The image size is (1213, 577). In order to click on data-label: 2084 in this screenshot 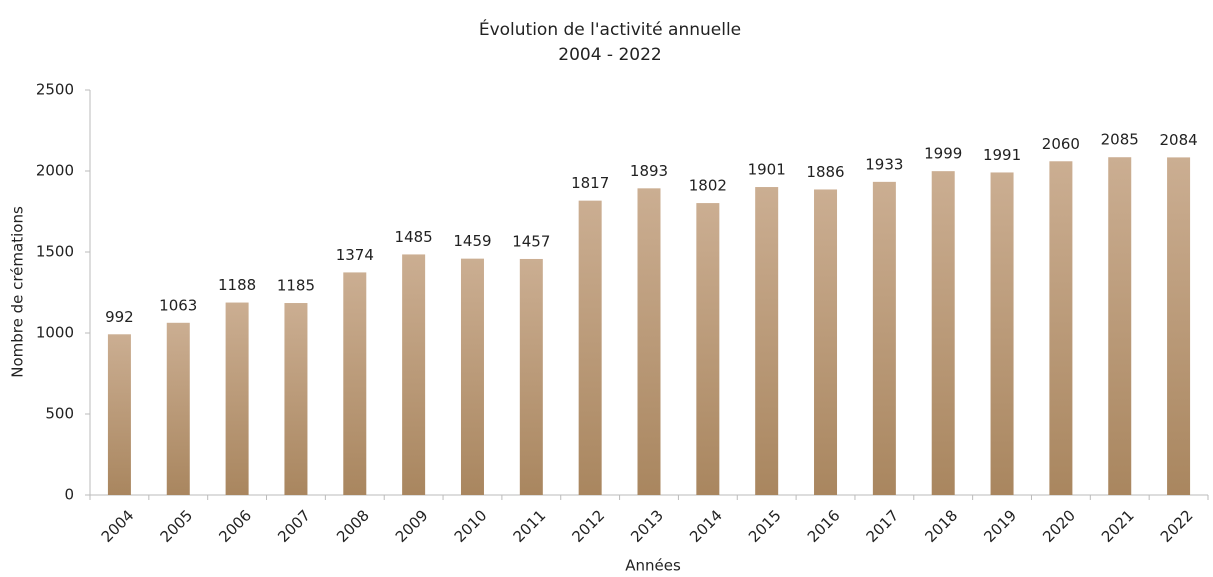, I will do `click(1178, 140)`.